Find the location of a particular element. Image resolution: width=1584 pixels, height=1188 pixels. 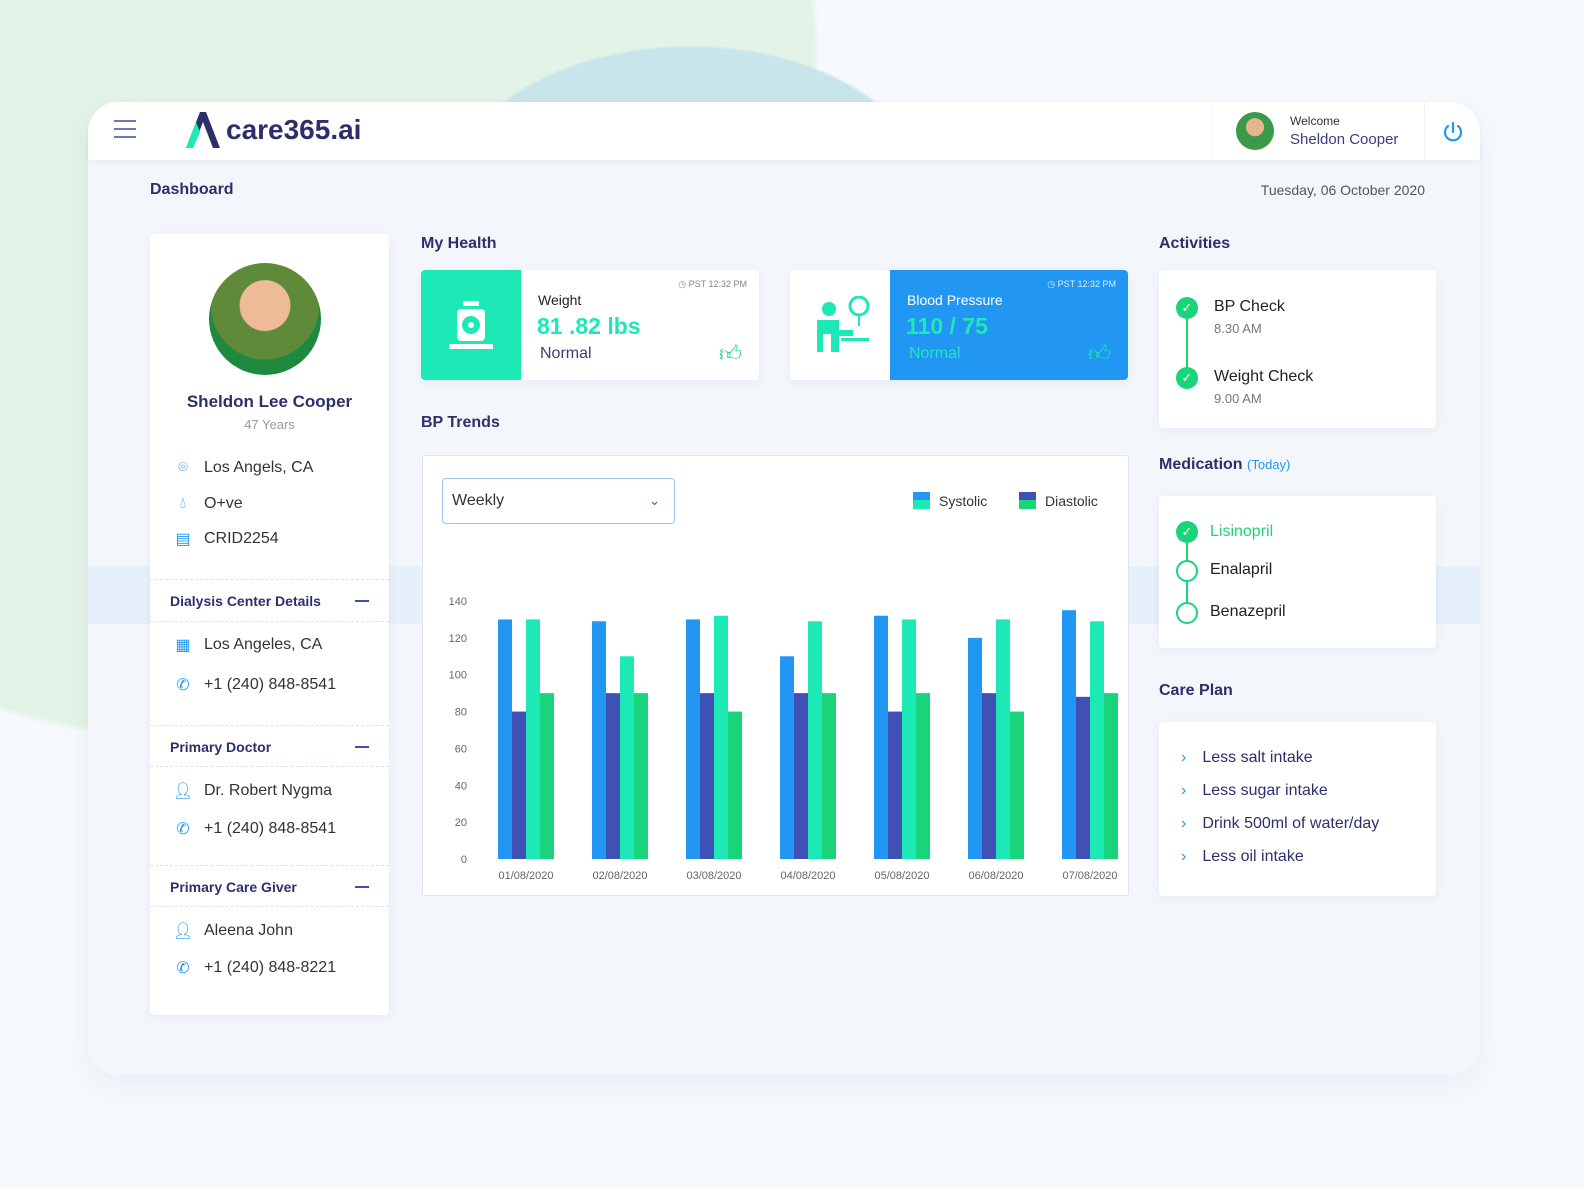

bp-measure-icon is located at coordinates (840, 325).